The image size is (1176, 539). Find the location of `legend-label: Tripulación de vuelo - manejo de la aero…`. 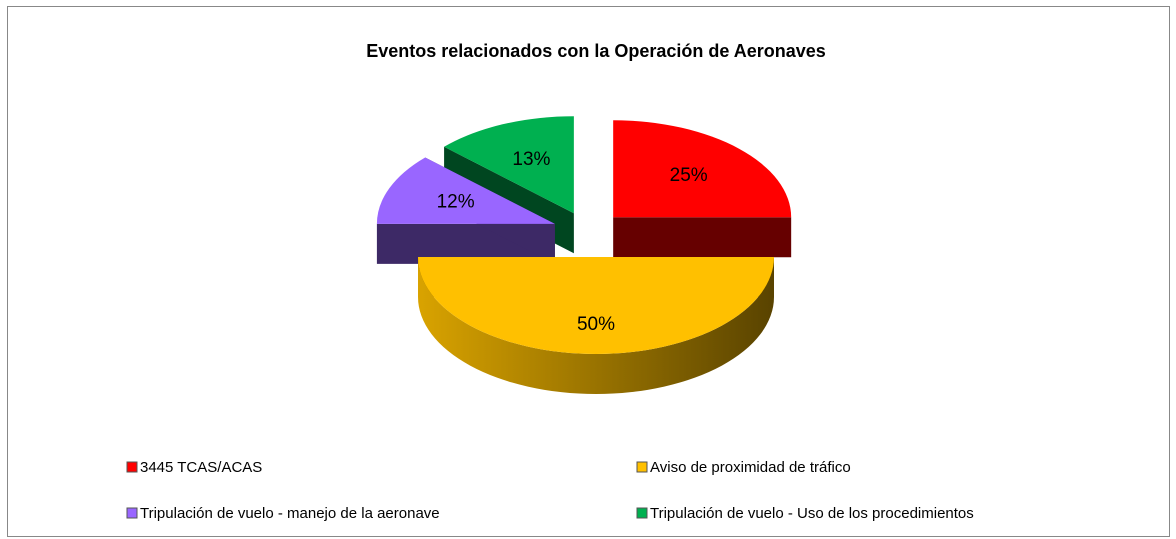

legend-label: Tripulación de vuelo - manejo de la aero… is located at coordinates (290, 513).